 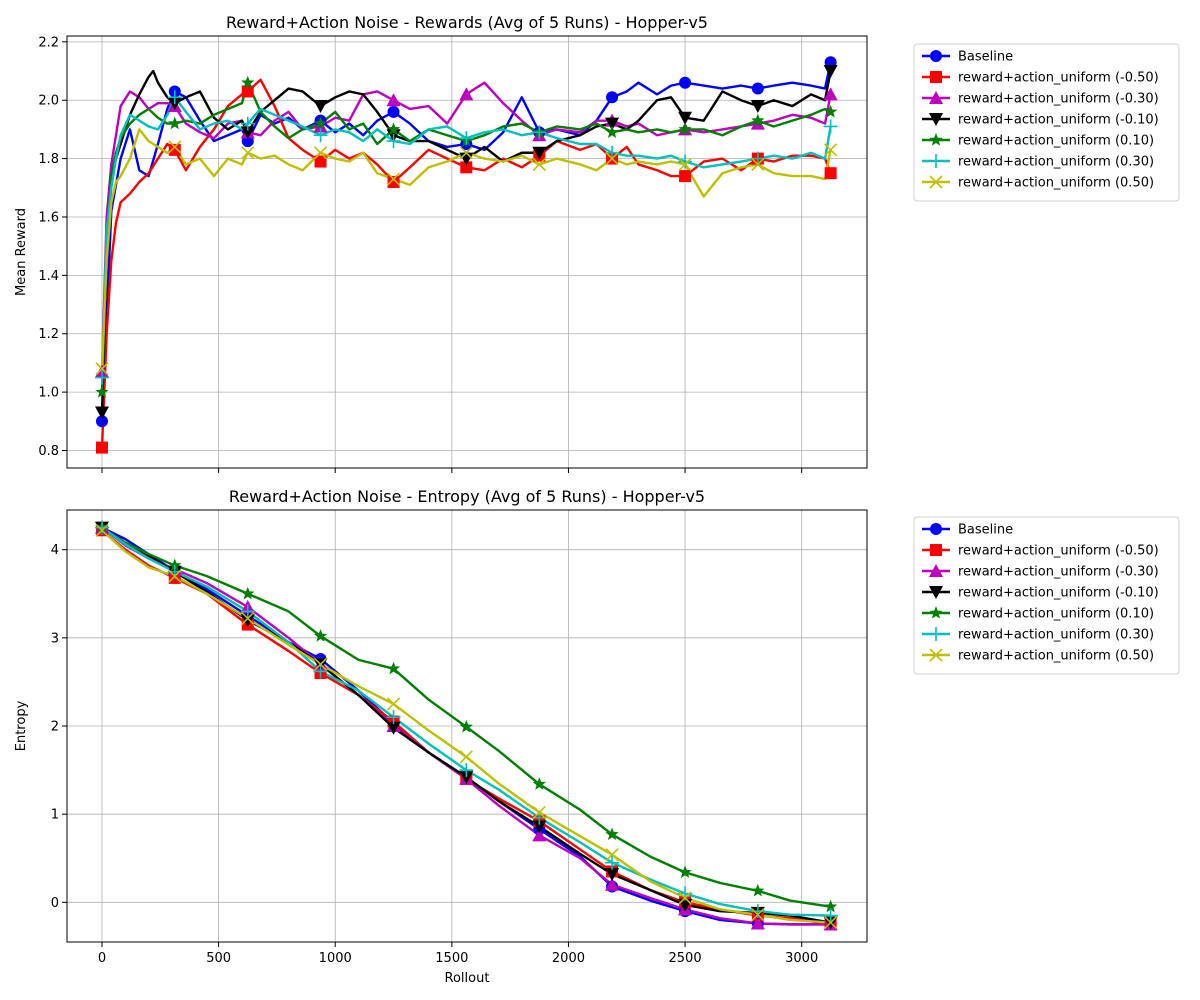 I want to click on y-axis-label: Mean Reward, so click(x=21, y=252).